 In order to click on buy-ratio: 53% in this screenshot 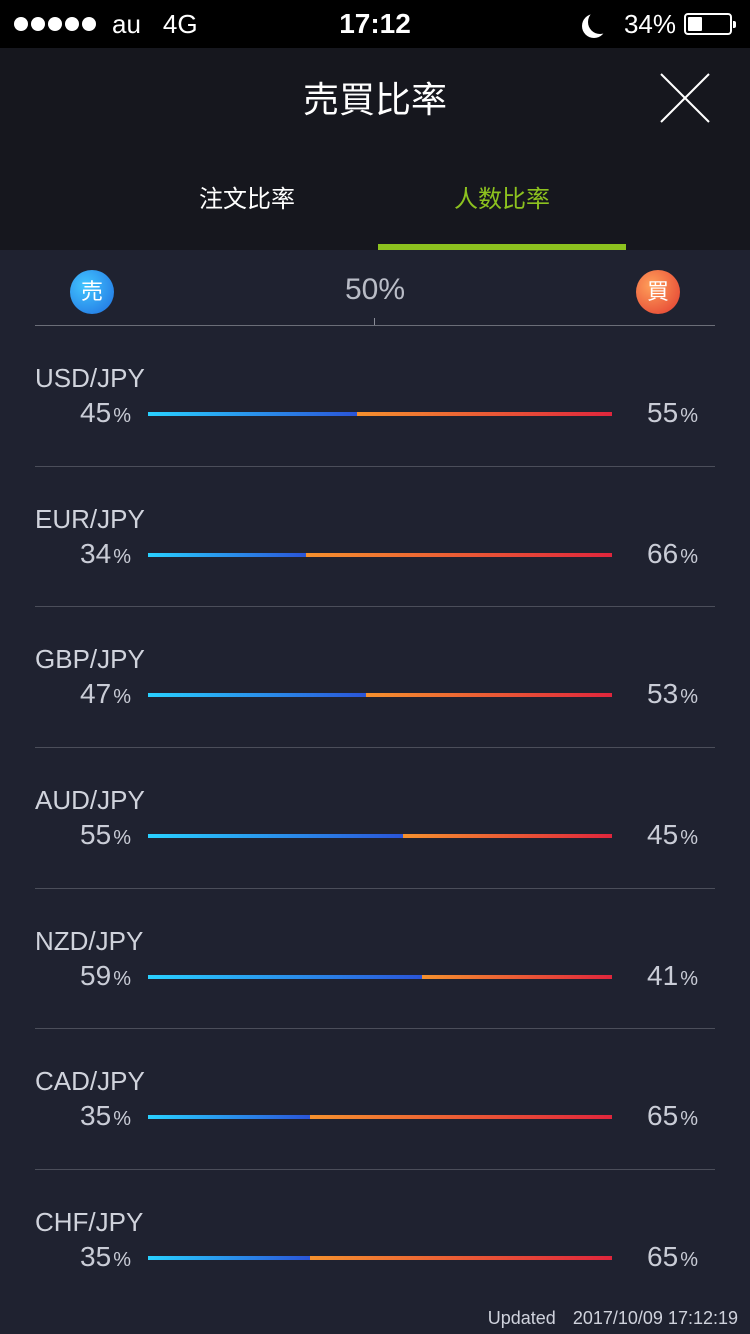, I will do `click(655, 695)`.